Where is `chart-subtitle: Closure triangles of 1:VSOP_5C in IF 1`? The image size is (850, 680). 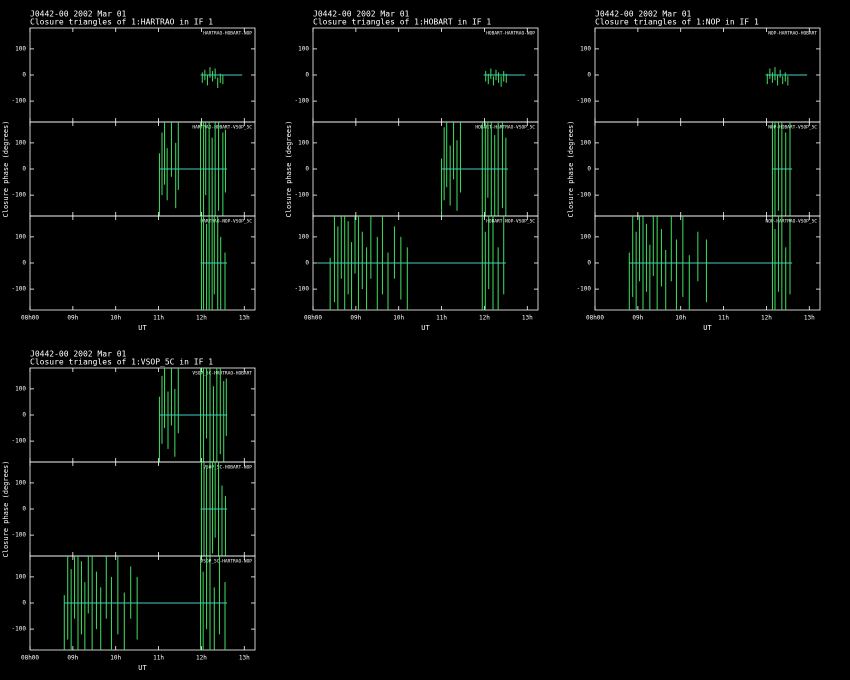
chart-subtitle: Closure triangles of 1:VSOP_5C in IF 1 is located at coordinates (121, 362).